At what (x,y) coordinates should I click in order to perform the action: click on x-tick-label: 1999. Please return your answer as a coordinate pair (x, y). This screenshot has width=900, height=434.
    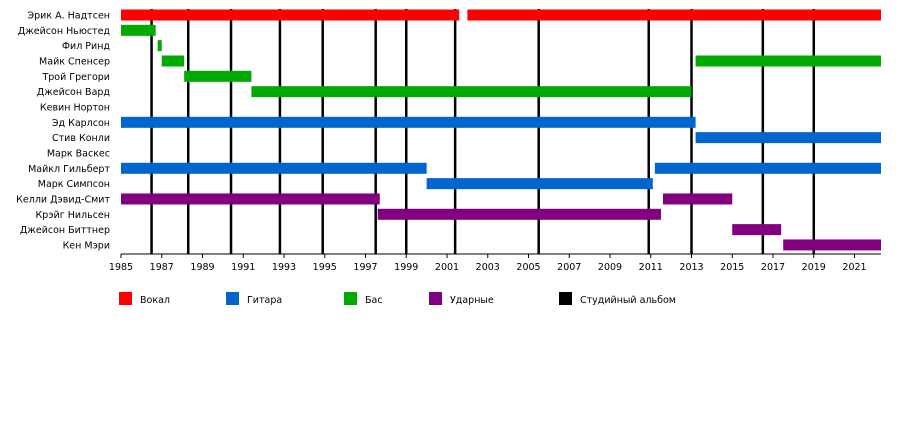
    Looking at the image, I should click on (406, 267).